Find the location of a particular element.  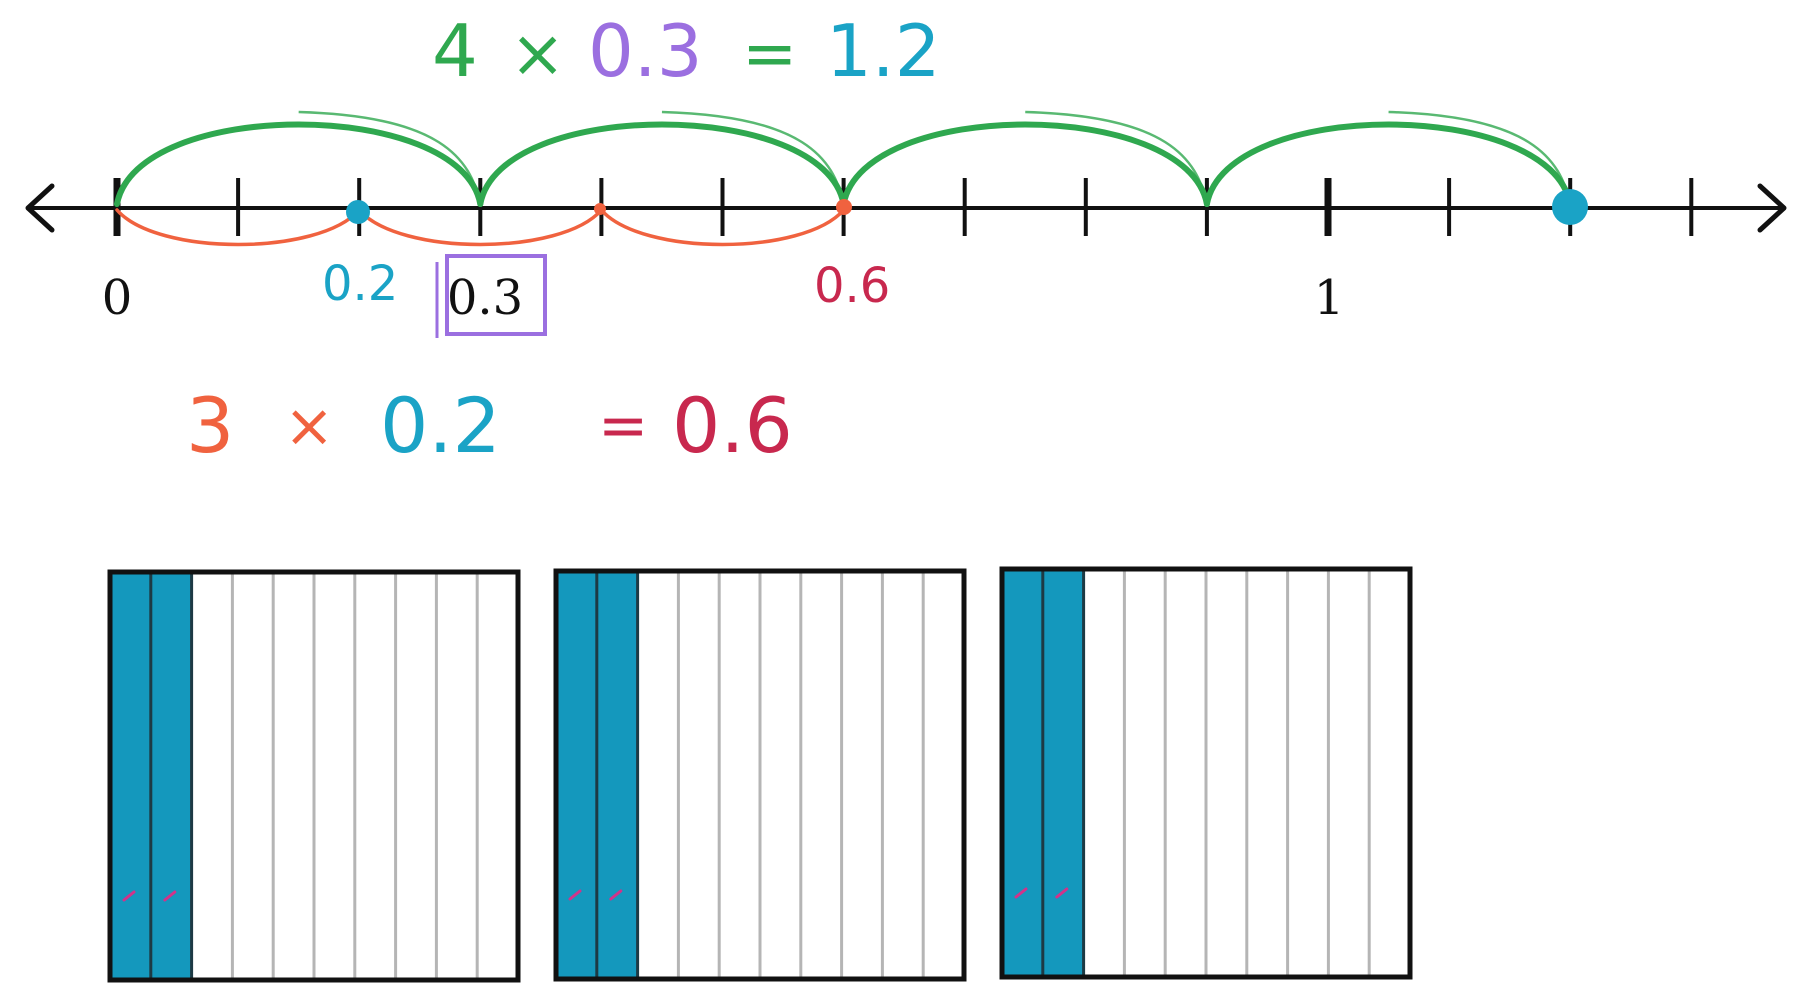

equation-top-factor: 4 is located at coordinates (455, 51).